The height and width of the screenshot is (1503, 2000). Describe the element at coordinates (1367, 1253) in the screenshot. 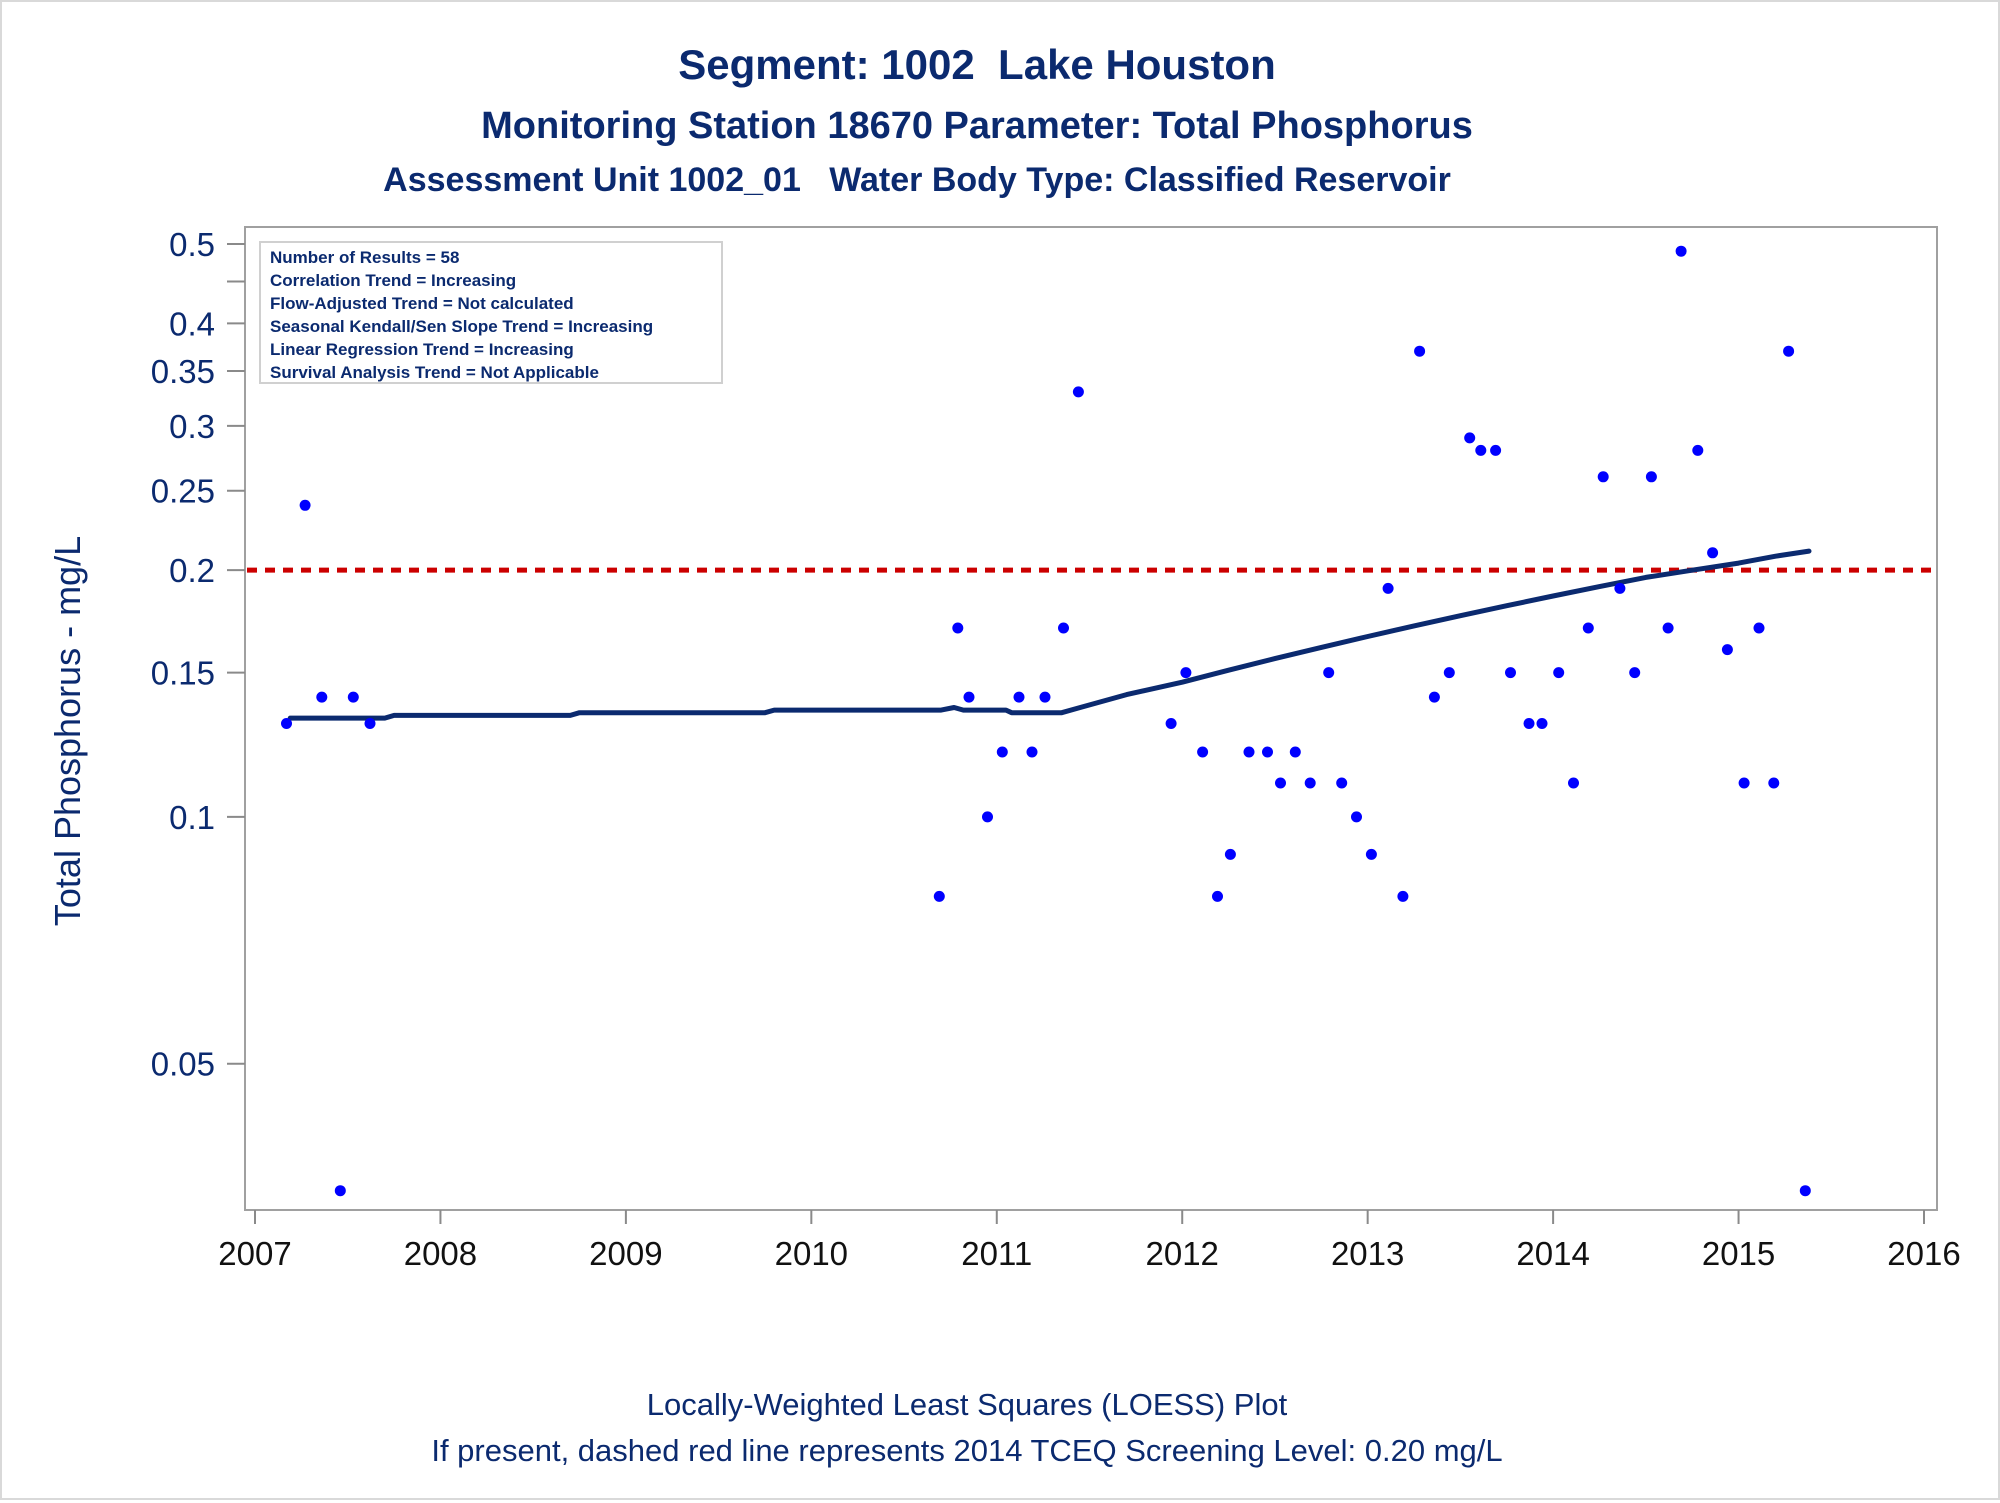

I see `x-tick-label: 2013` at that location.